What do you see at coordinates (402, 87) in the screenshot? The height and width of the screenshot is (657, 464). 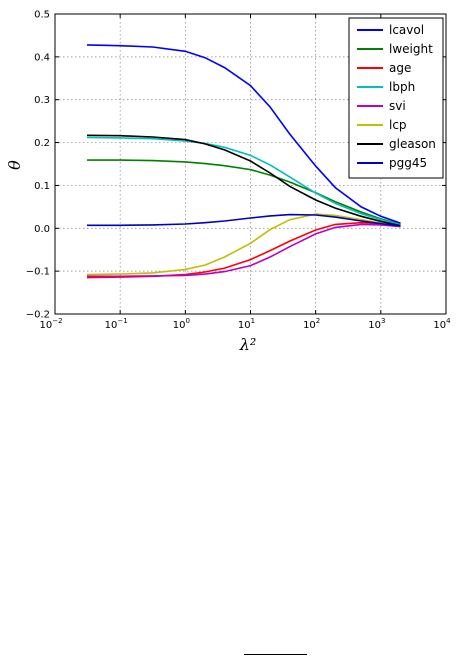 I see `legend-label-lbph: lbph` at bounding box center [402, 87].